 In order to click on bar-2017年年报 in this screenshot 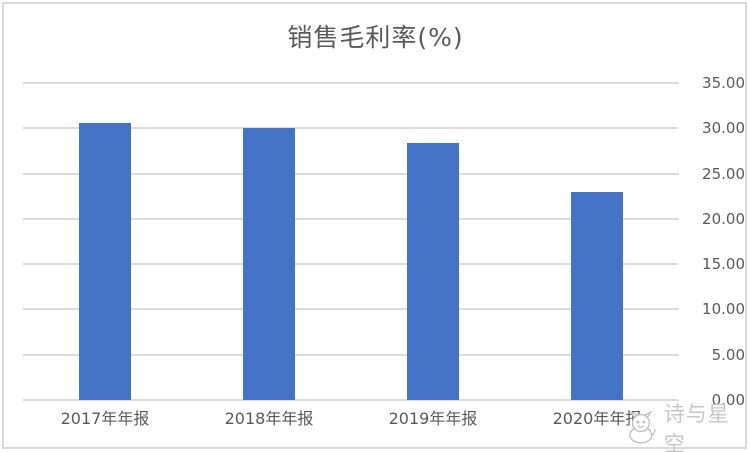, I will do `click(105, 261)`.